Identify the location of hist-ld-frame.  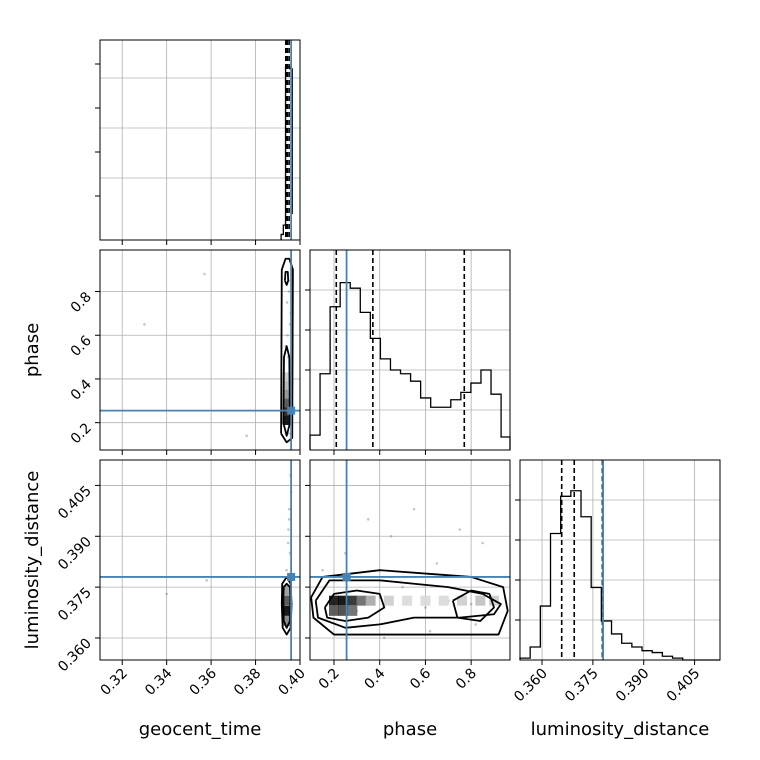
(620, 560).